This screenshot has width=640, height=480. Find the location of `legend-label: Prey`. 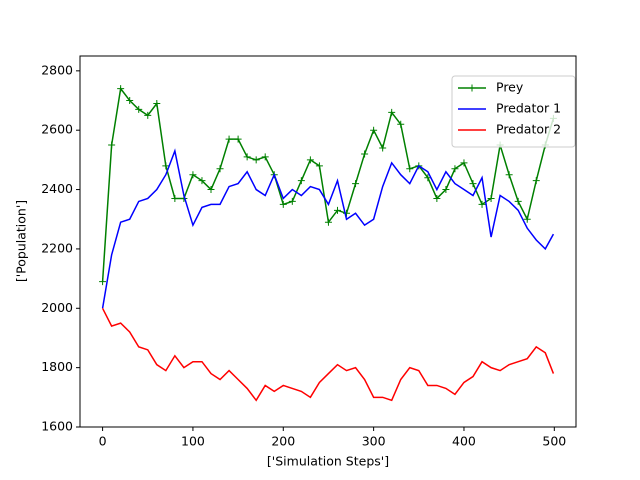

legend-label: Prey is located at coordinates (510, 87).